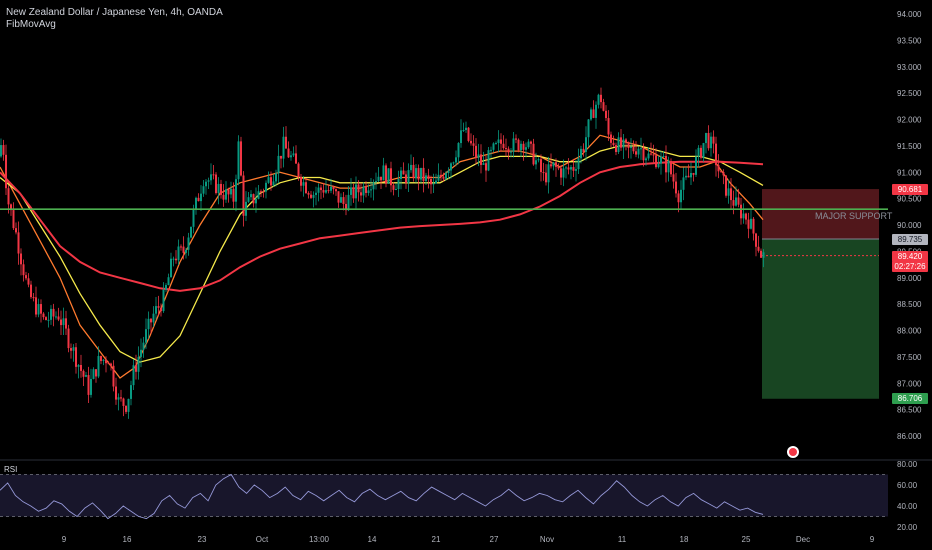  Describe the element at coordinates (907, 527) in the screenshot. I see `rsi-tick-label: 20.00` at that location.